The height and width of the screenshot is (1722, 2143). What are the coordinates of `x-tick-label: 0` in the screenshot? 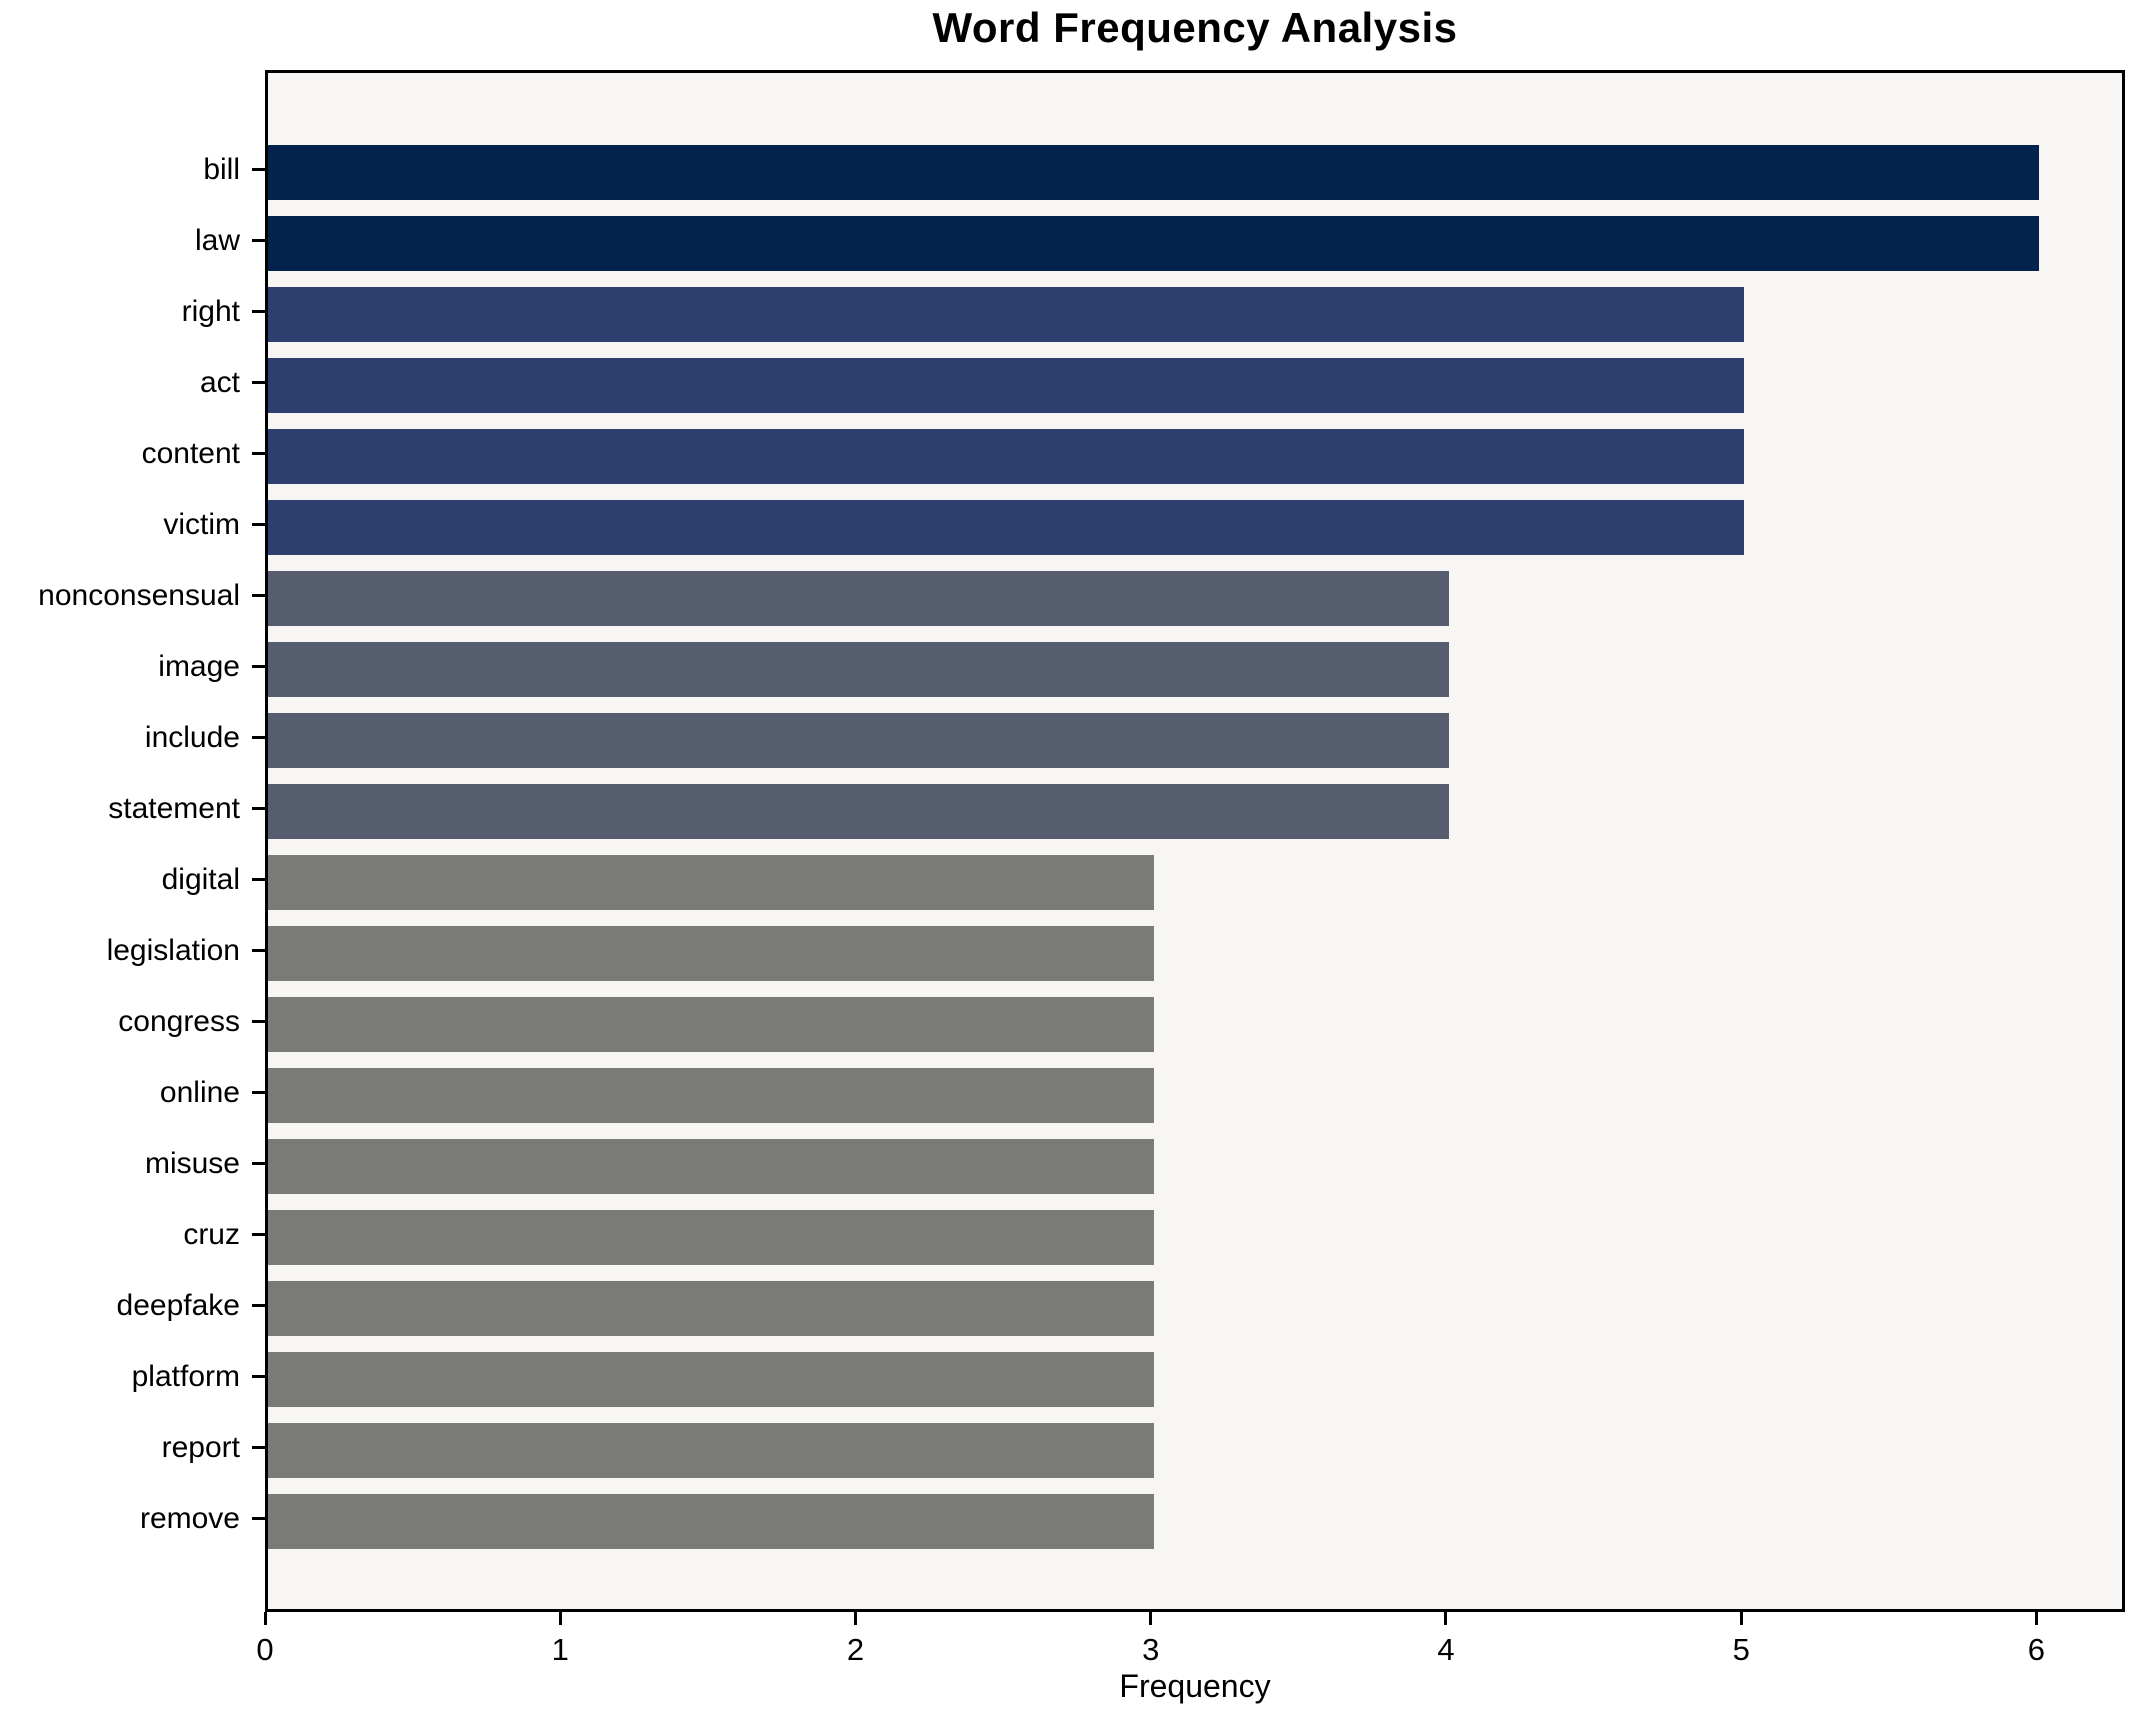 It's located at (265, 1649).